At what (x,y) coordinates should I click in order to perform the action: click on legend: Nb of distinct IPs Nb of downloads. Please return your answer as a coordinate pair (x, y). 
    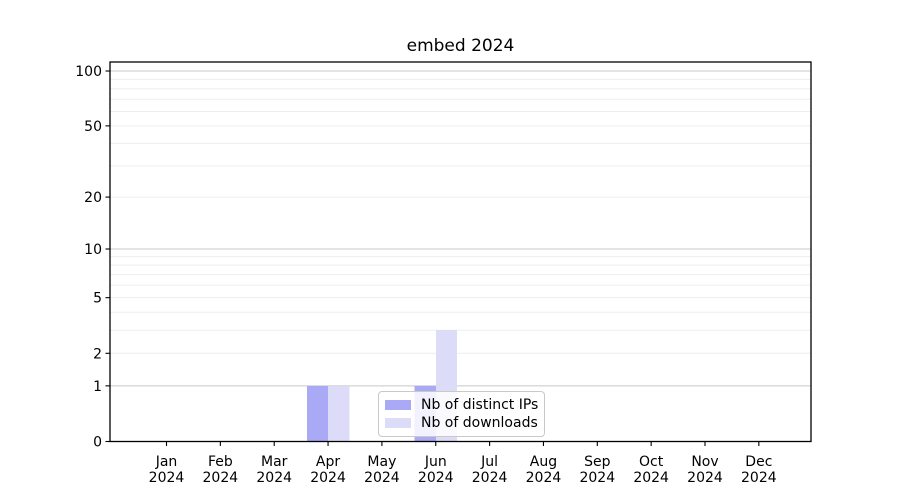
    Looking at the image, I should click on (461, 414).